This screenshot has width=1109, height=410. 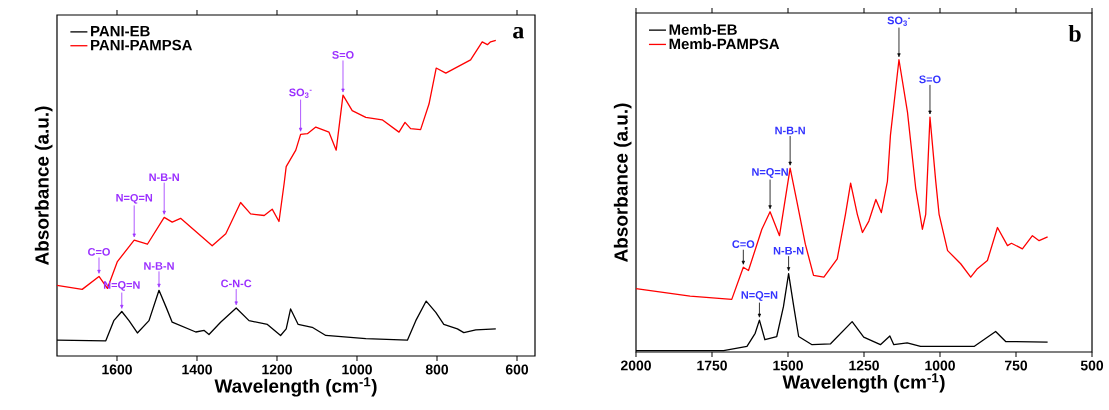 I want to click on legend-label: Memb-EB, so click(x=703, y=29).